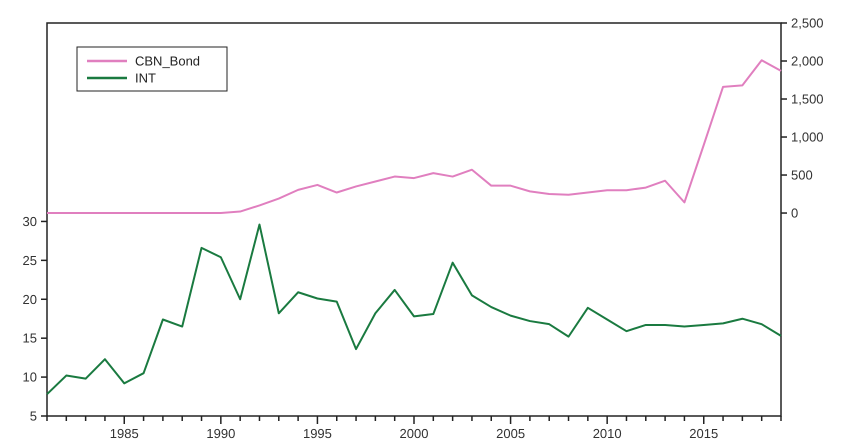  I want to click on y2-tick-label: 500, so click(802, 175).